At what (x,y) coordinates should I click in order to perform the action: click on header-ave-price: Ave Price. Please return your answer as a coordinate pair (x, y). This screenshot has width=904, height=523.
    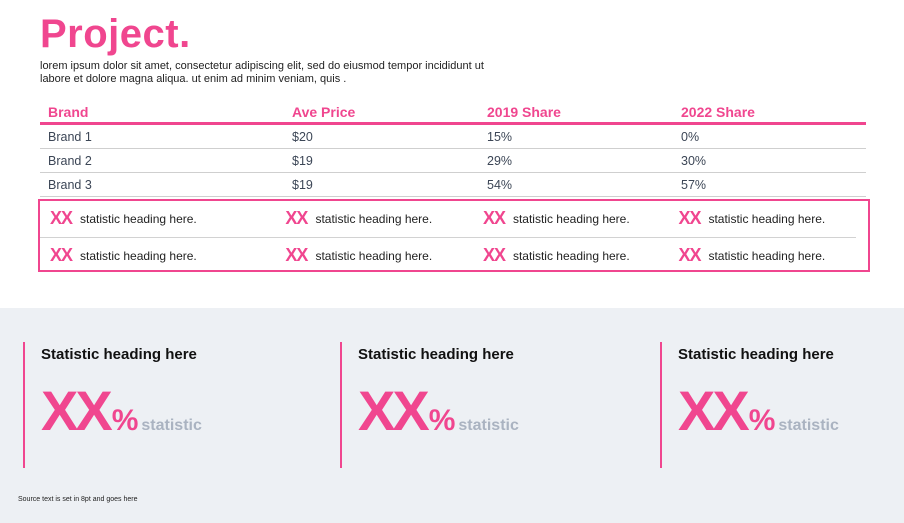
    Looking at the image, I should click on (324, 111).